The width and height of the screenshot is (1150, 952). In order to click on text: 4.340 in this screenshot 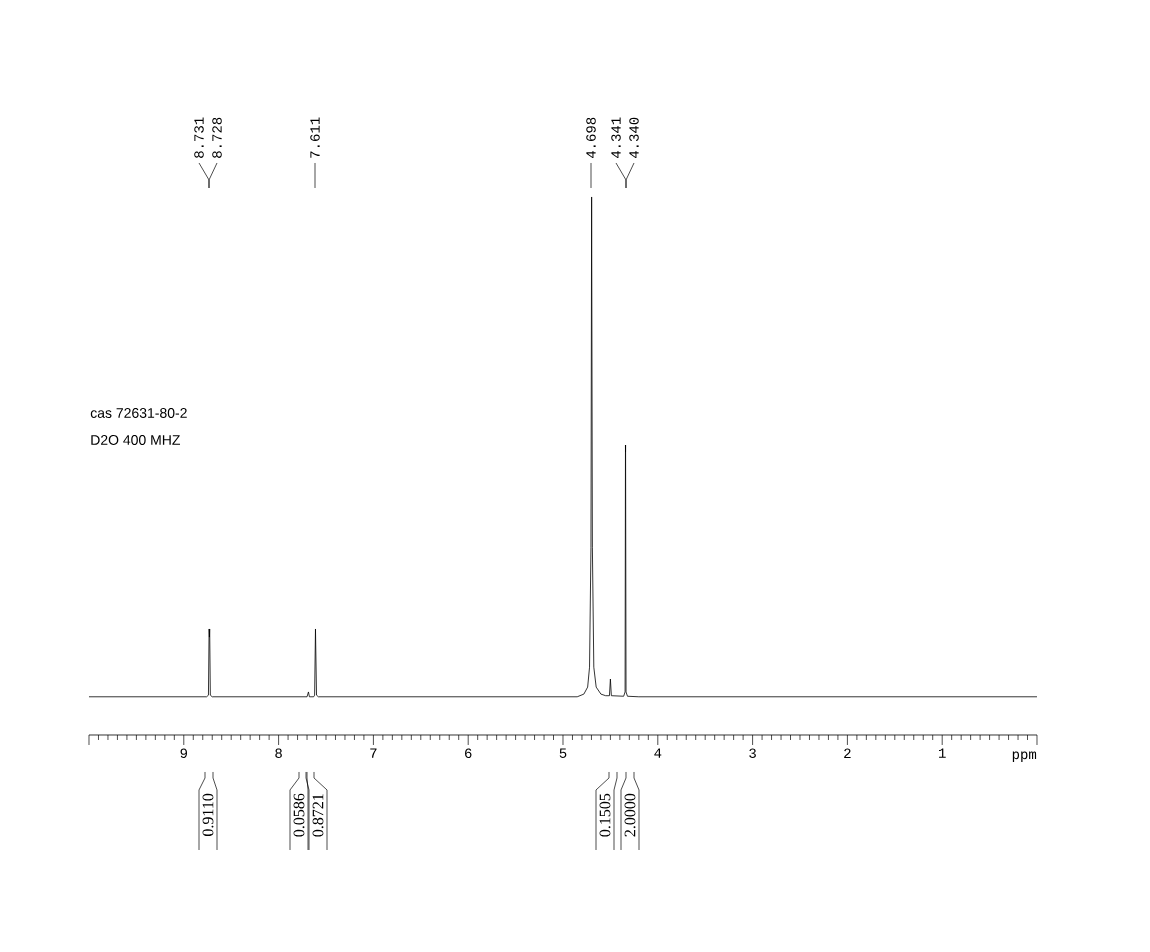, I will do `click(634, 138)`.